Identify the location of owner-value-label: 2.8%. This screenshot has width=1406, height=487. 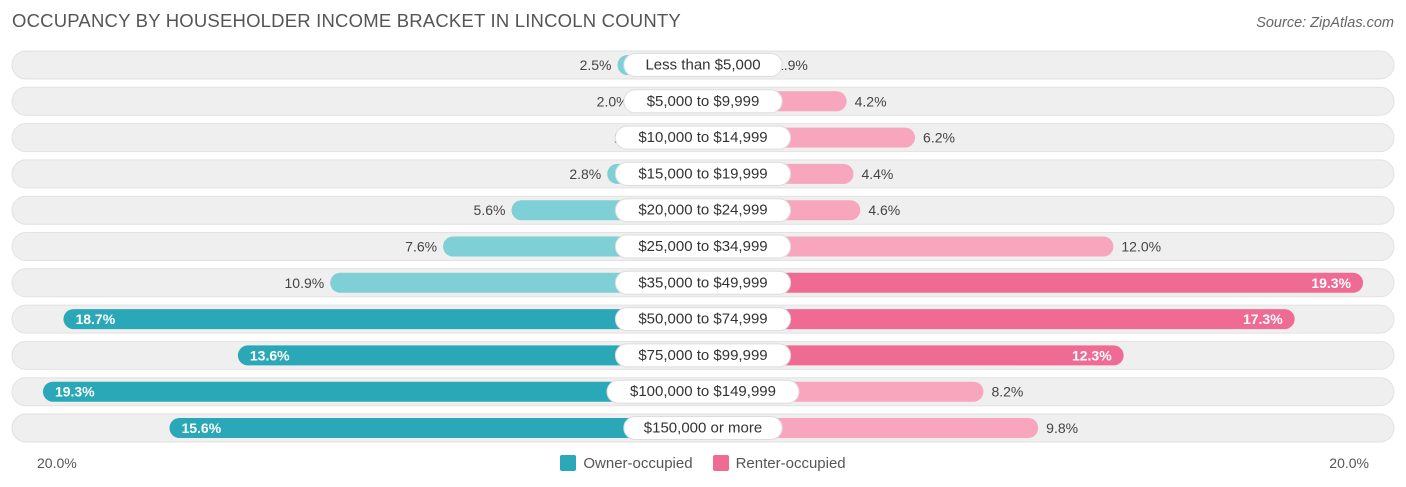
(585, 174).